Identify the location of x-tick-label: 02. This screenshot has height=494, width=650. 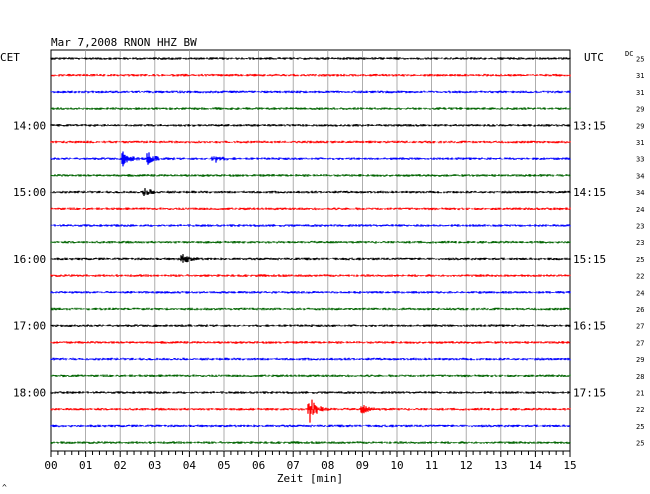
(120, 465).